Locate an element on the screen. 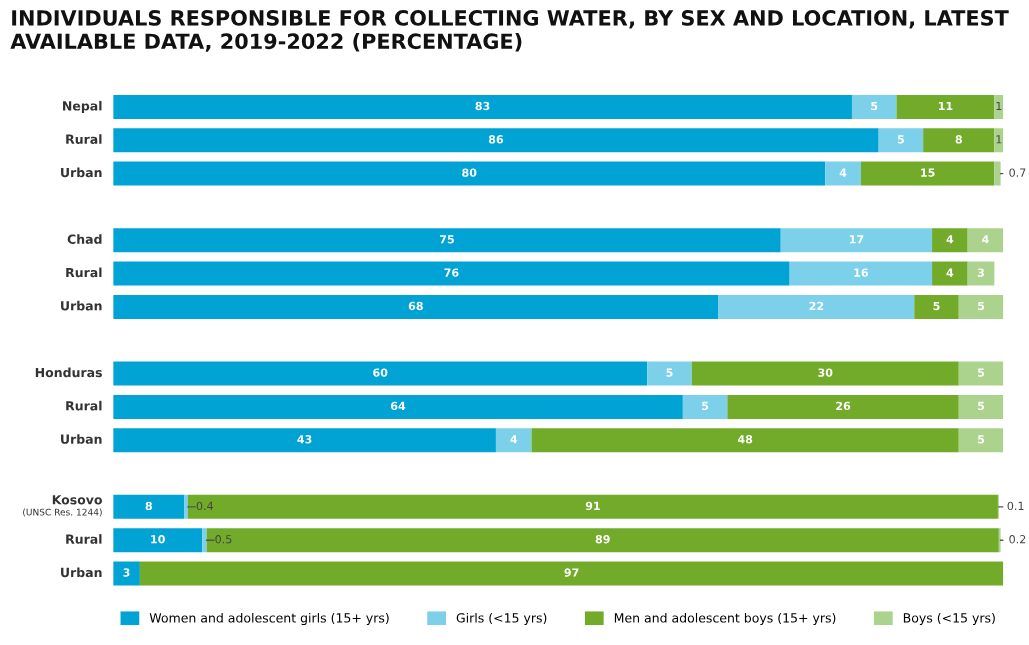 This screenshot has width=1029, height=645. data-label: 16 is located at coordinates (861, 272).